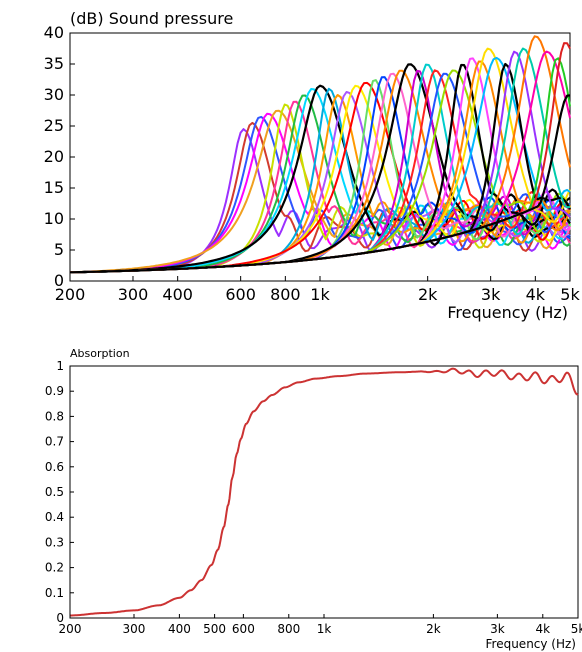  I want to click on y-tick-label: 0.8, so click(54, 416).